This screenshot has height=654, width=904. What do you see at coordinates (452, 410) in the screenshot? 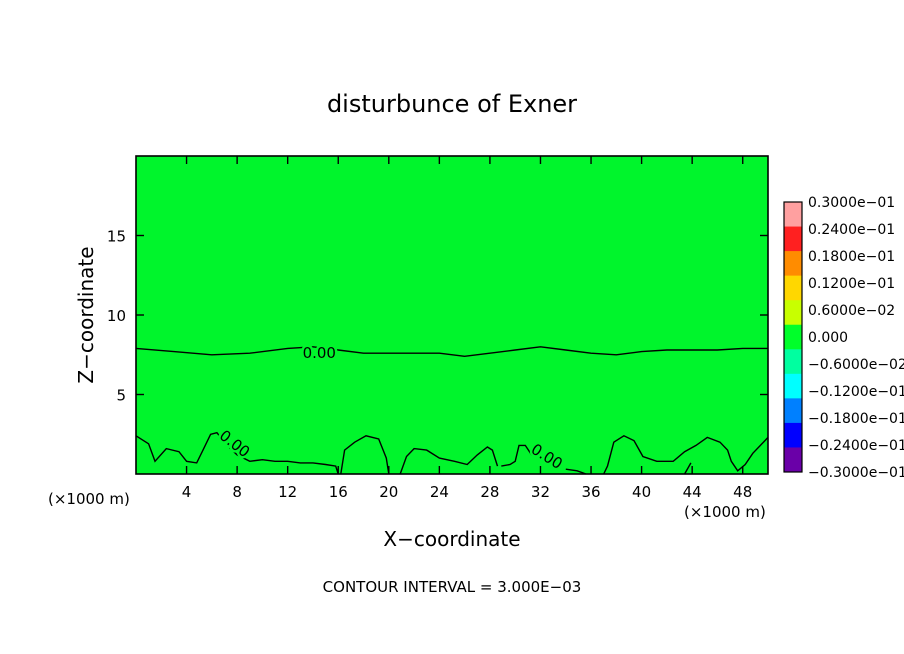
I see `contour-lines` at bounding box center [452, 410].